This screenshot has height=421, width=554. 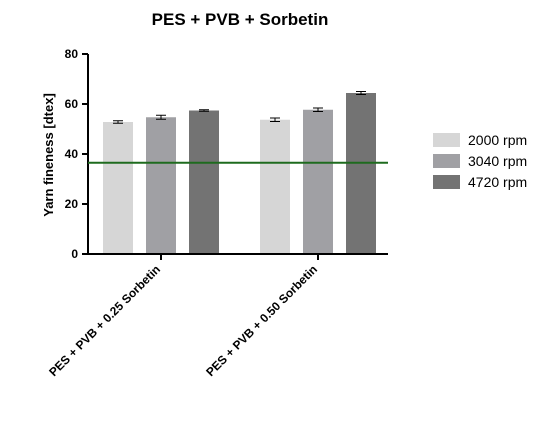 I want to click on y-tick-label: 80, so click(x=72, y=54).